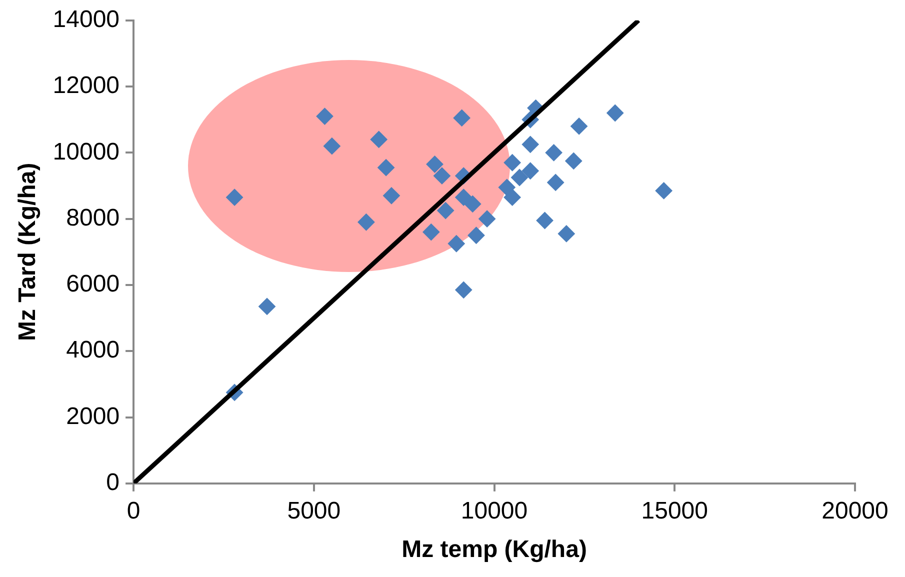  I want to click on y-axis-title: Mz Tard (Kg/ha), so click(28, 252).